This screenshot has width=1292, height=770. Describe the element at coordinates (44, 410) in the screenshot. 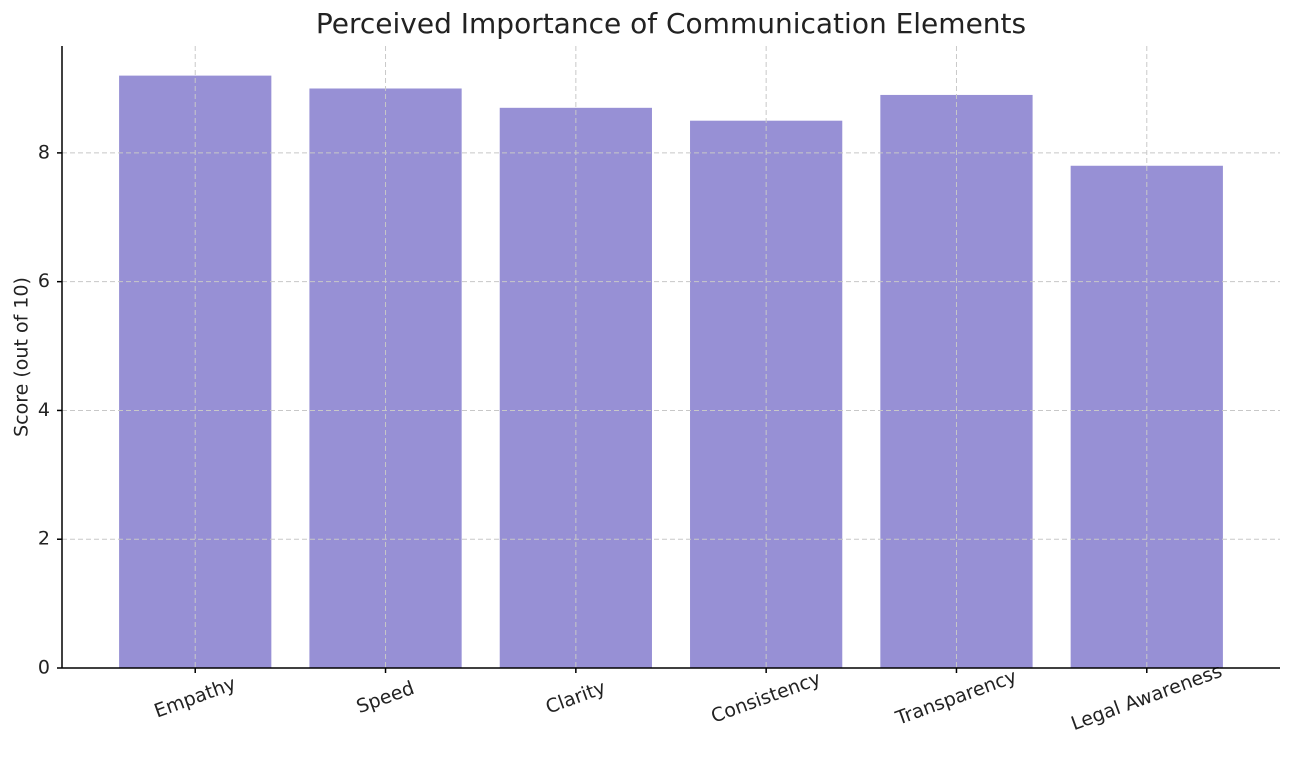

I see `y-tick-label: 4` at that location.